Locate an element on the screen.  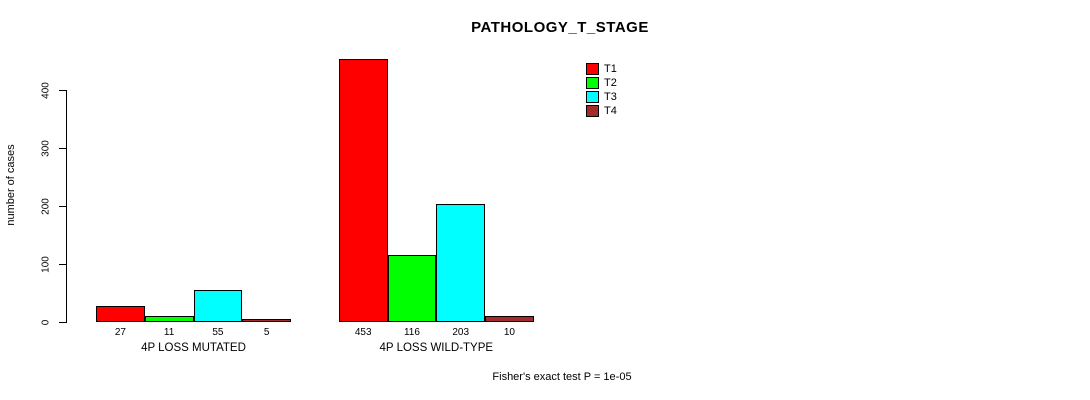
bar-value-T1-group-1: 453 is located at coordinates (363, 332).